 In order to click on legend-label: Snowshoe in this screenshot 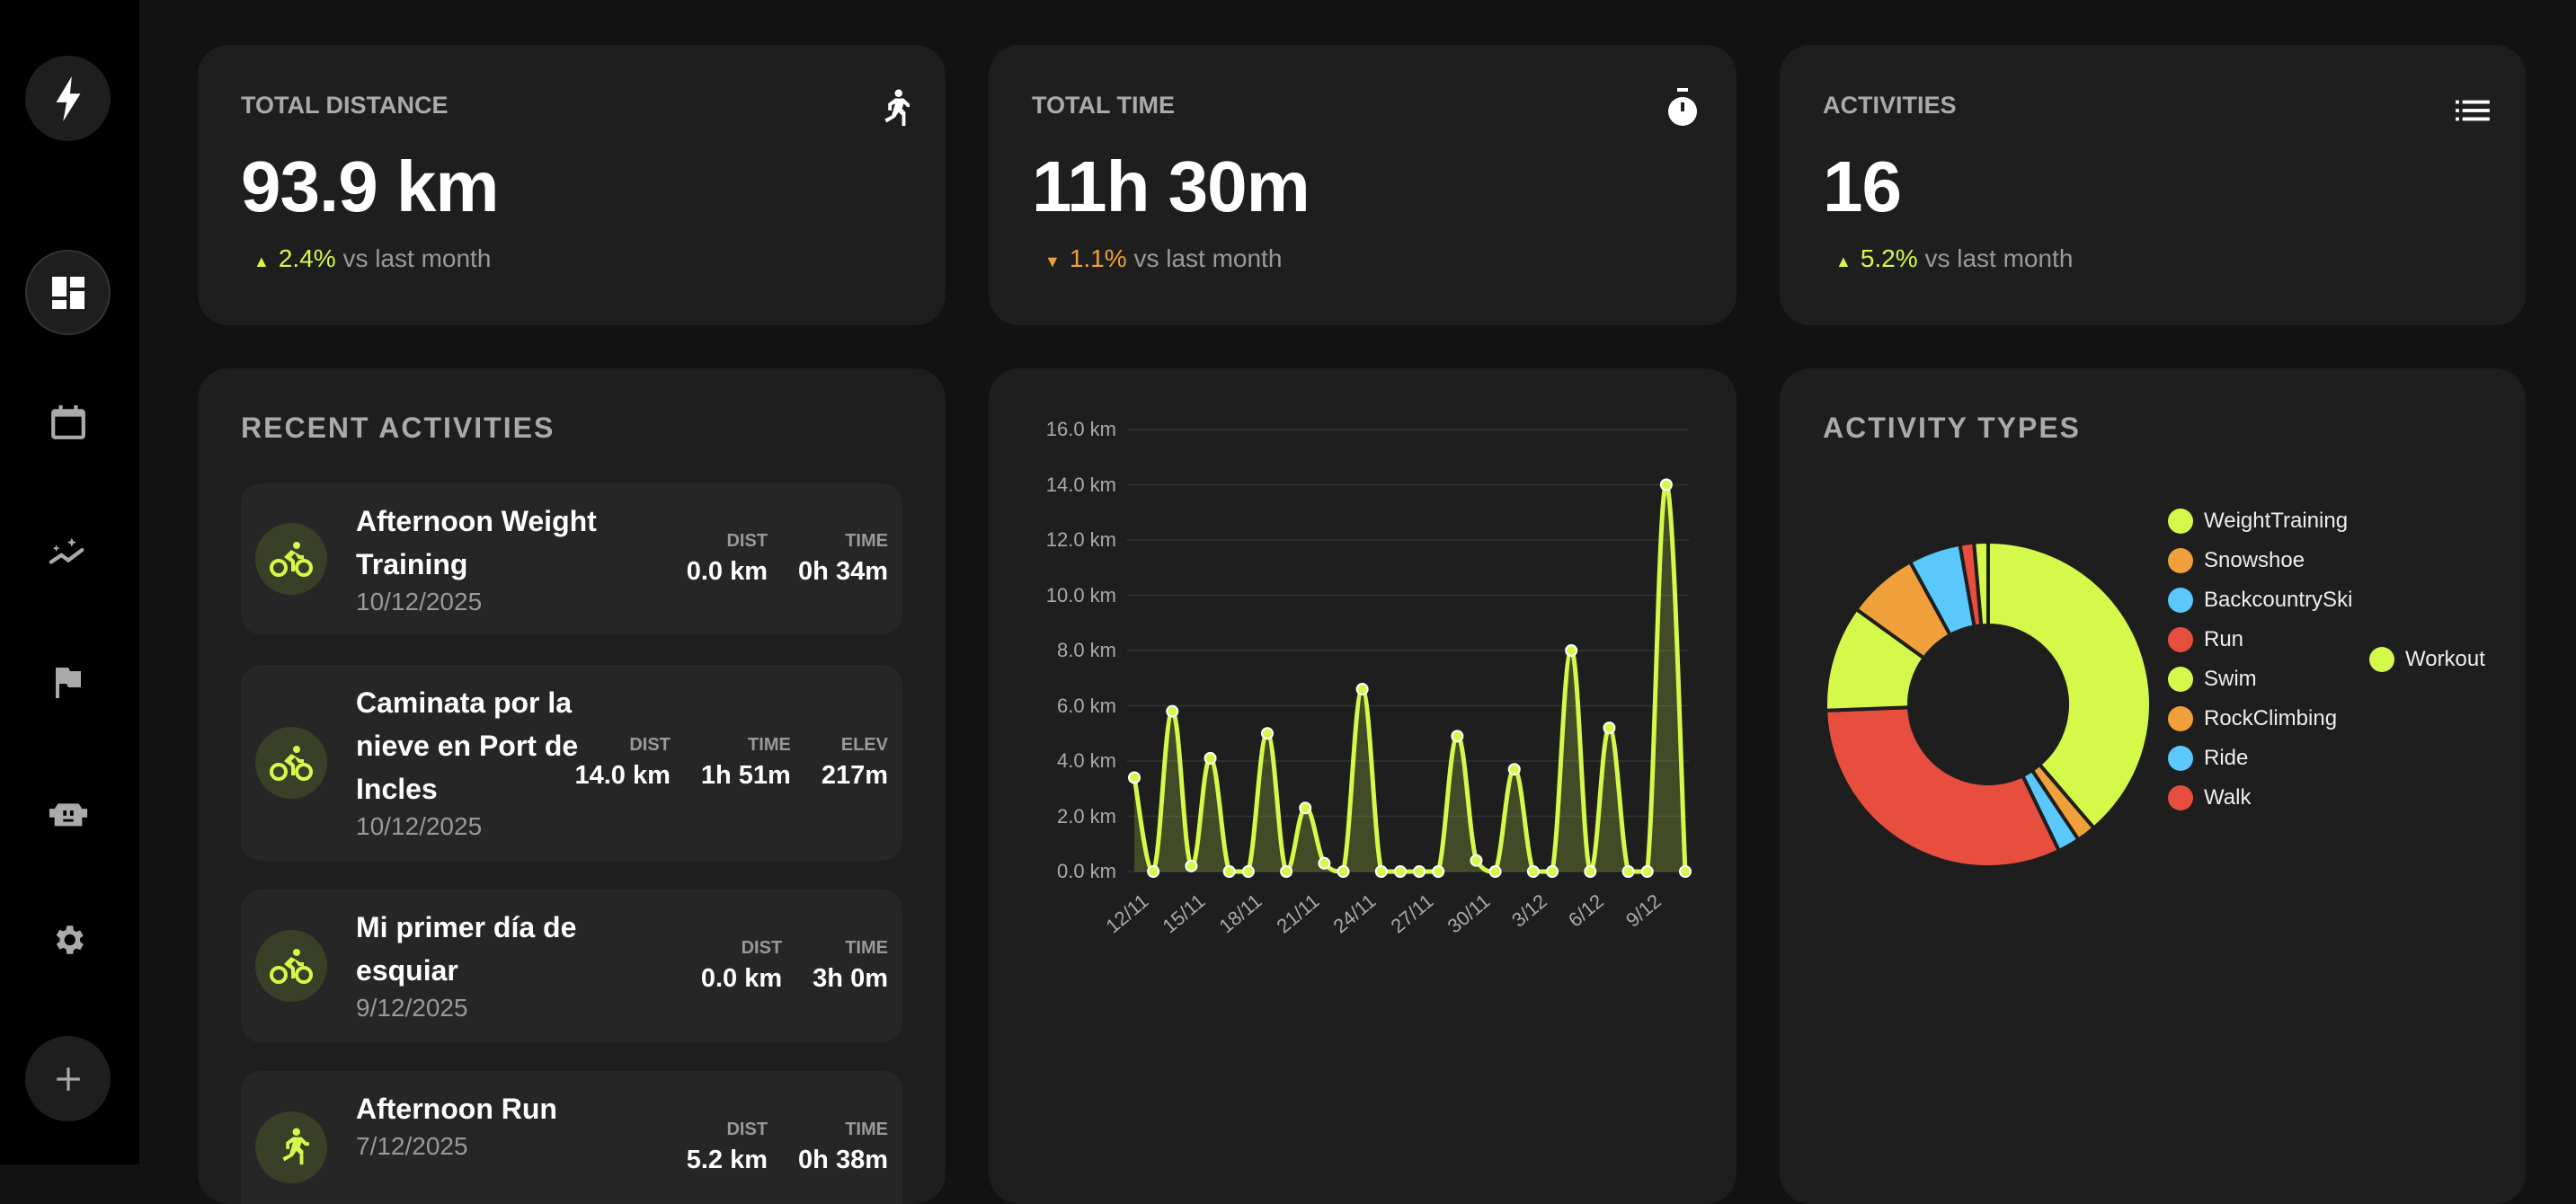, I will do `click(2254, 560)`.